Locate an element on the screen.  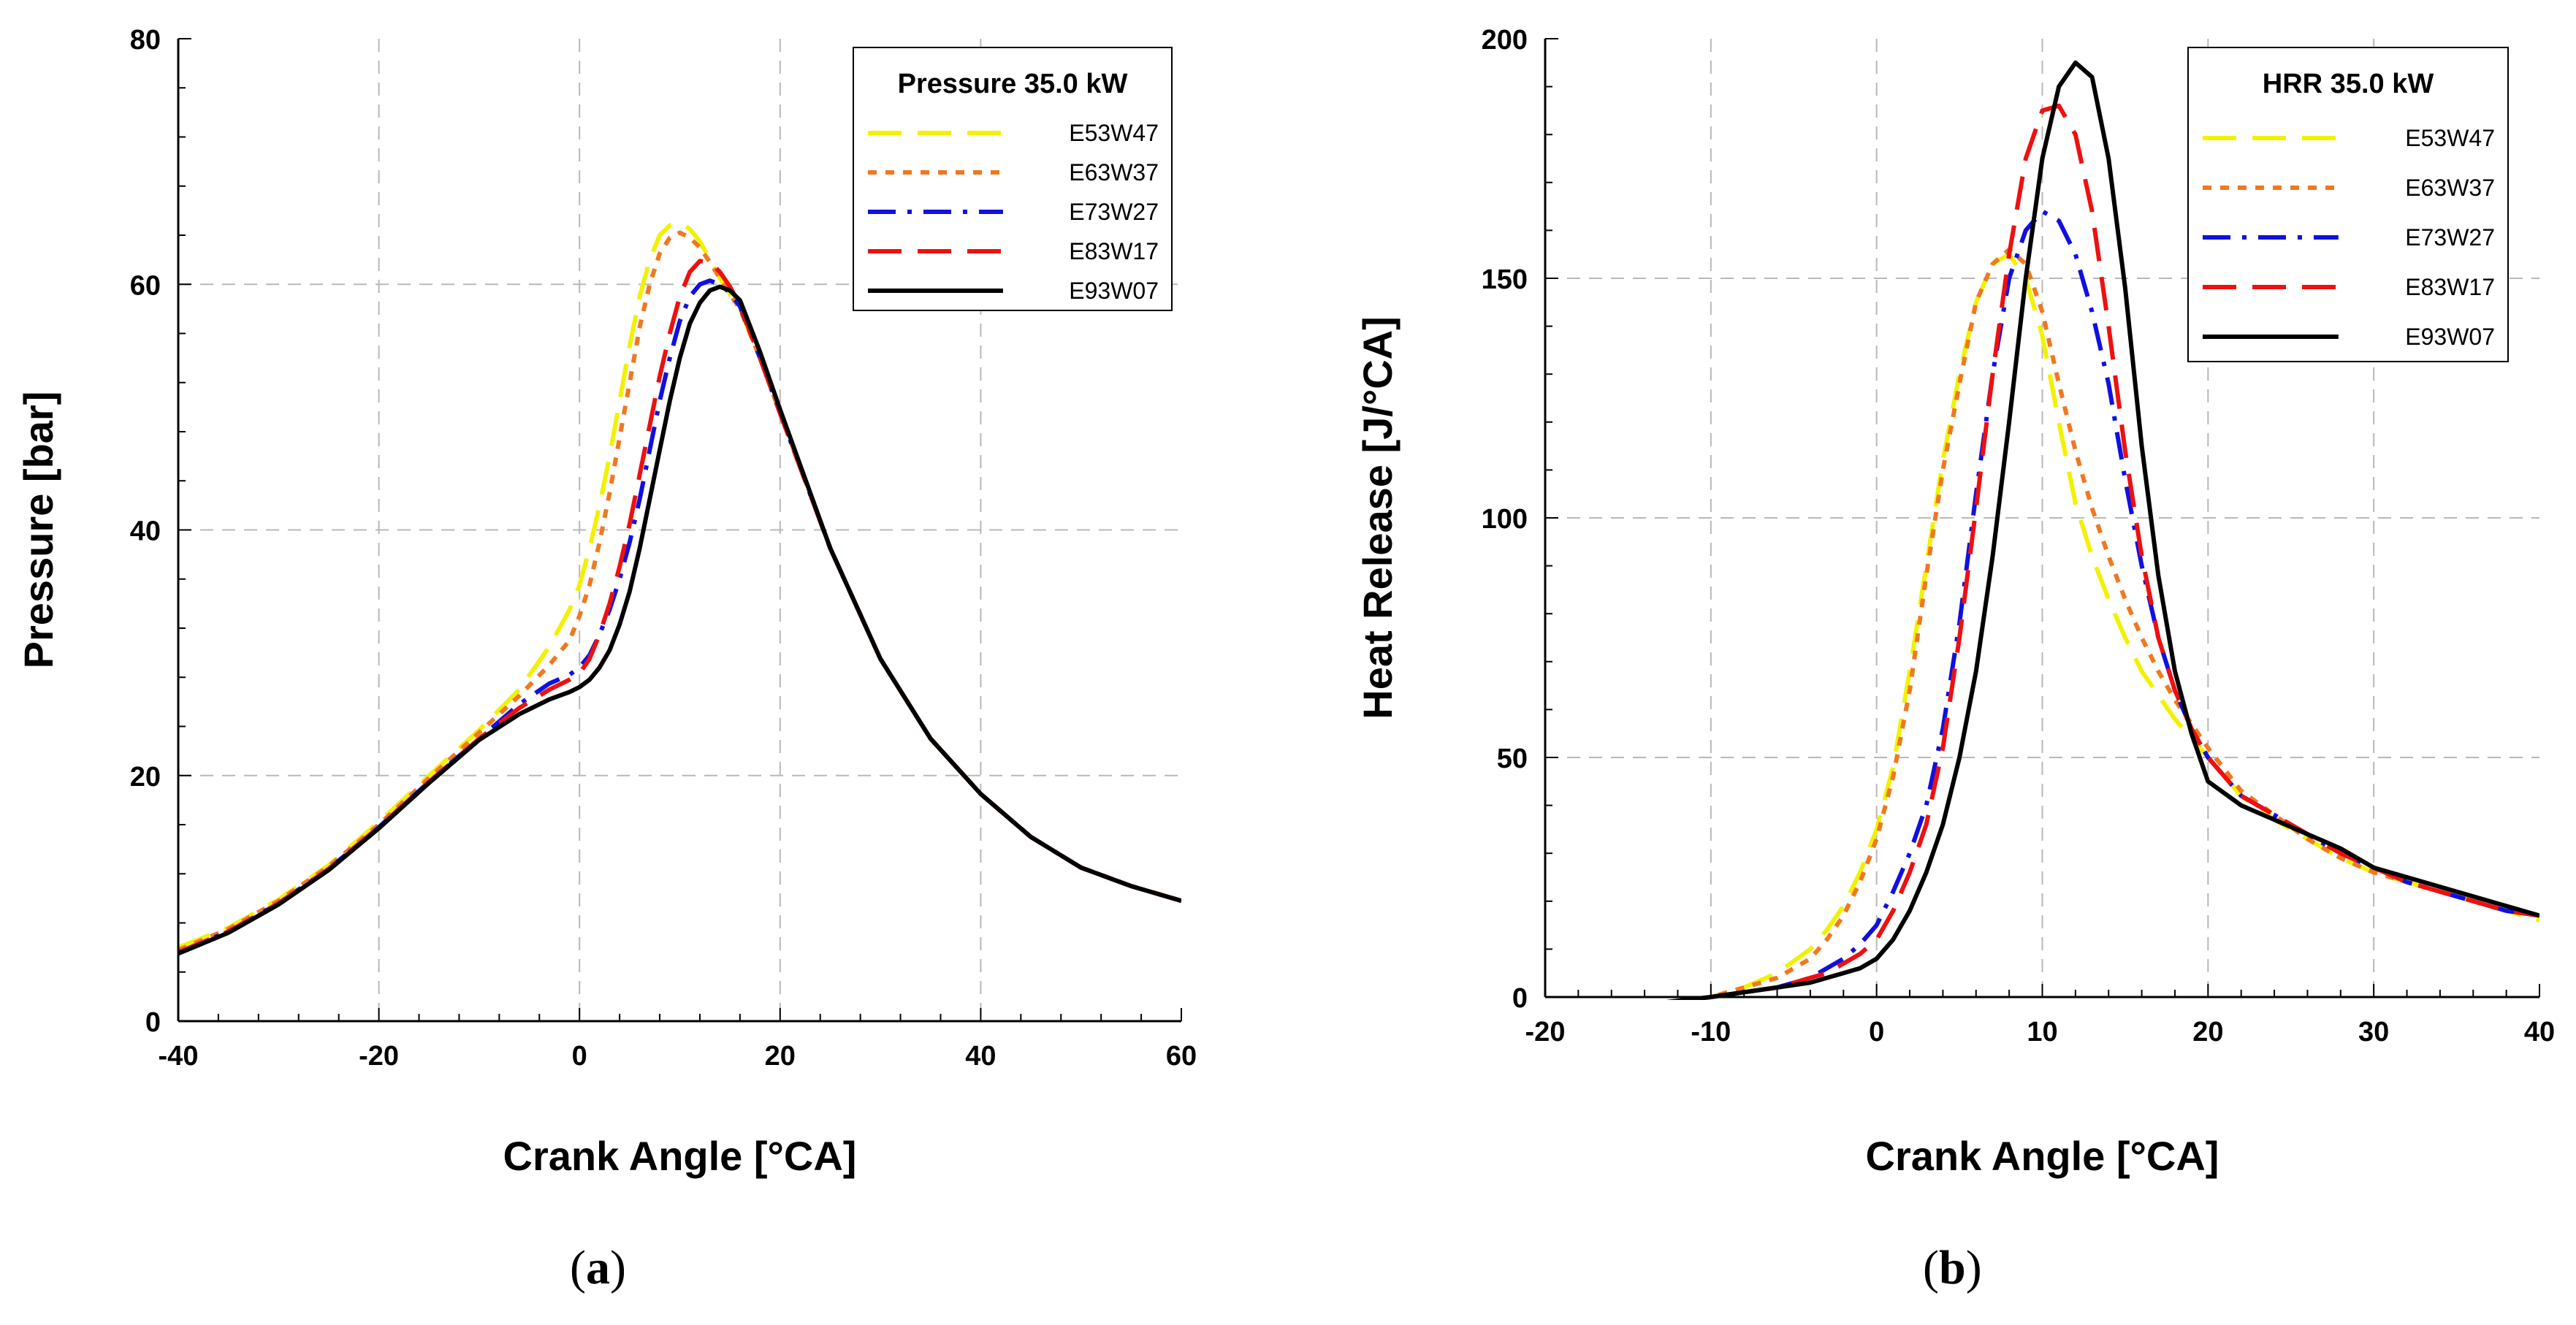
y-tick-label: 100 is located at coordinates (1505, 520).